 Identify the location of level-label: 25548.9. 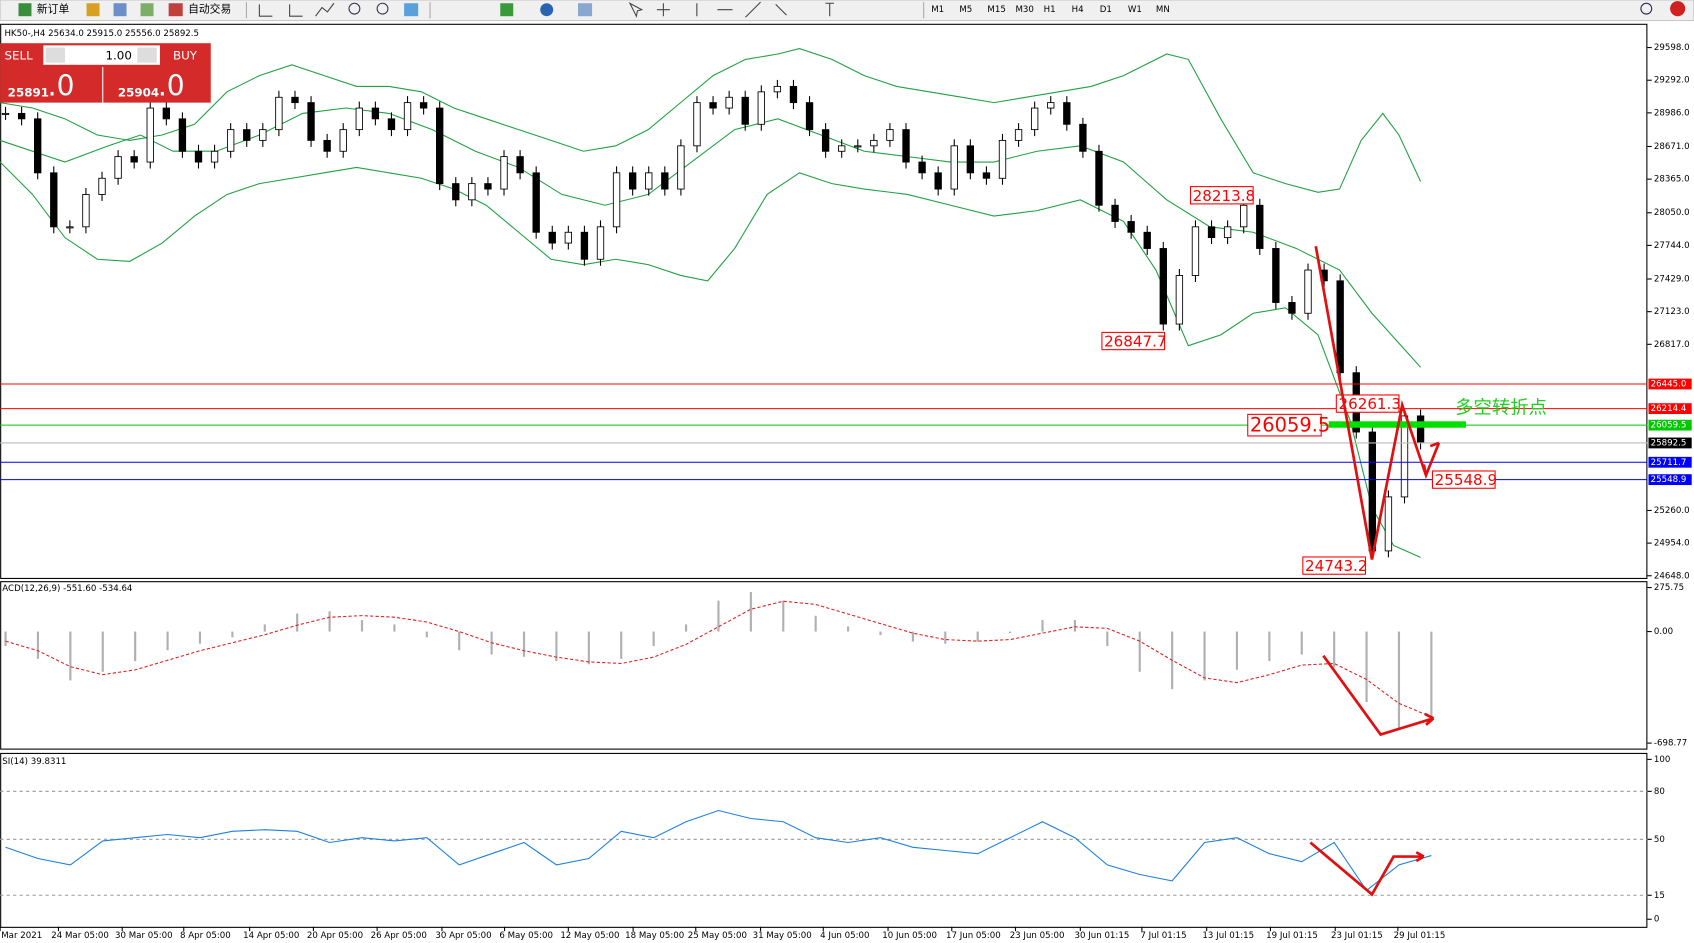
(1669, 480).